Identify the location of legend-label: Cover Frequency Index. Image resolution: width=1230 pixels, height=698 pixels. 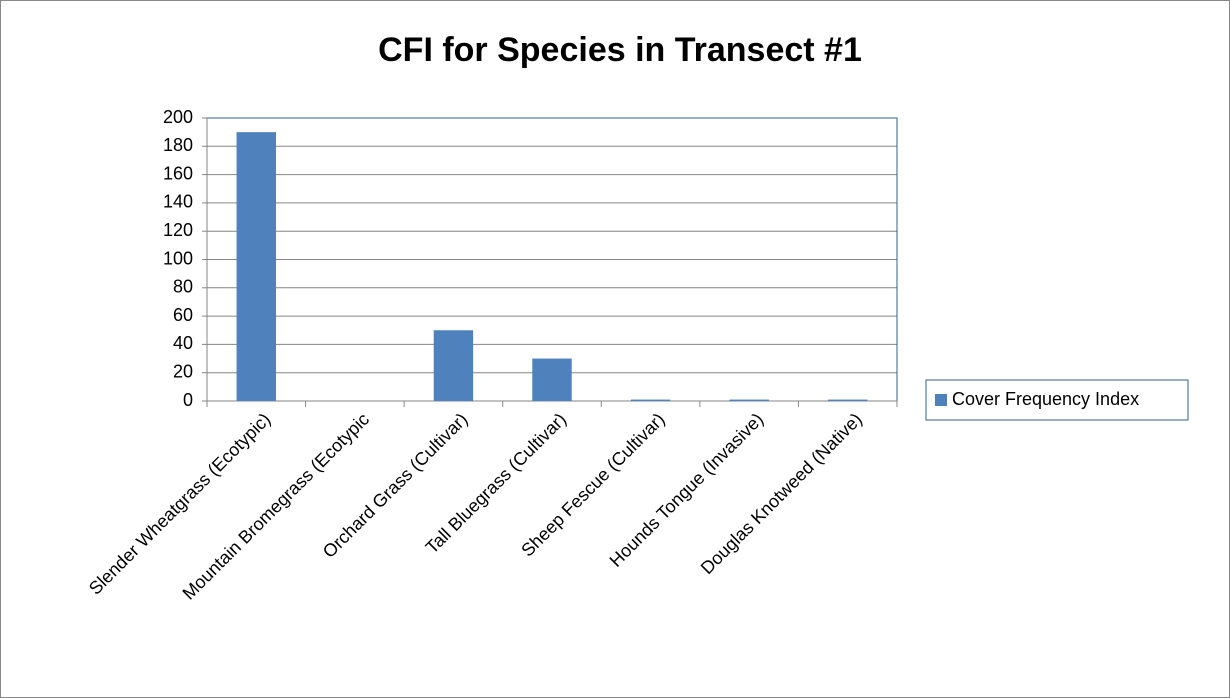
(1045, 399).